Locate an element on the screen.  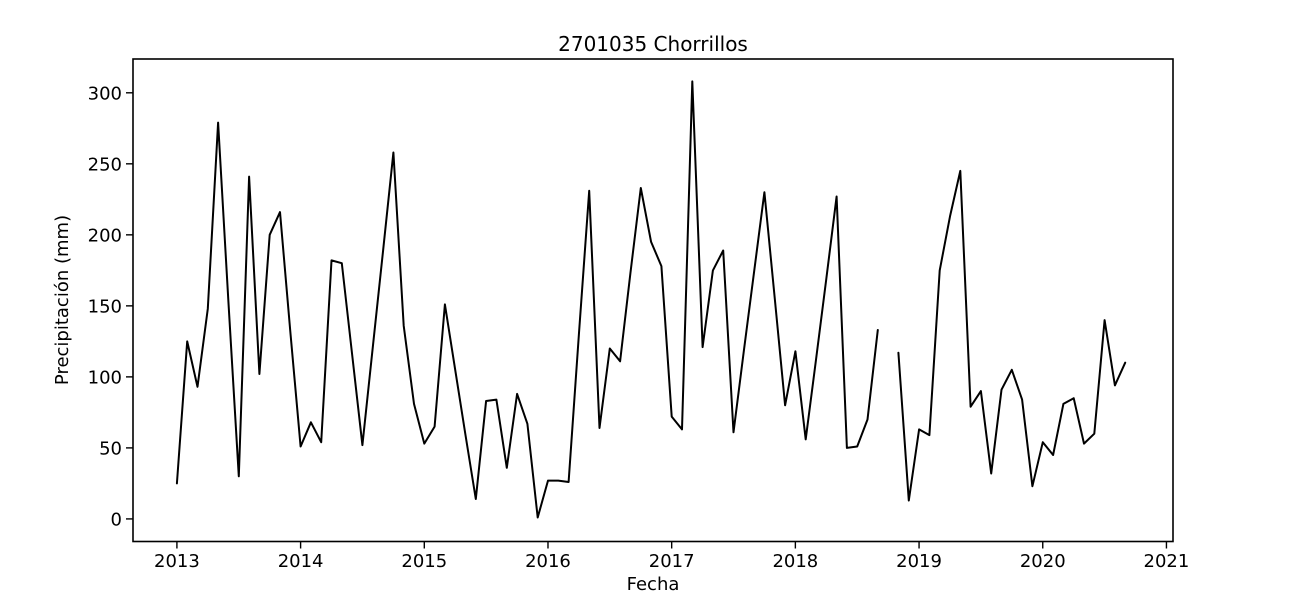
y-tick-label: 0 is located at coordinates (116, 519).